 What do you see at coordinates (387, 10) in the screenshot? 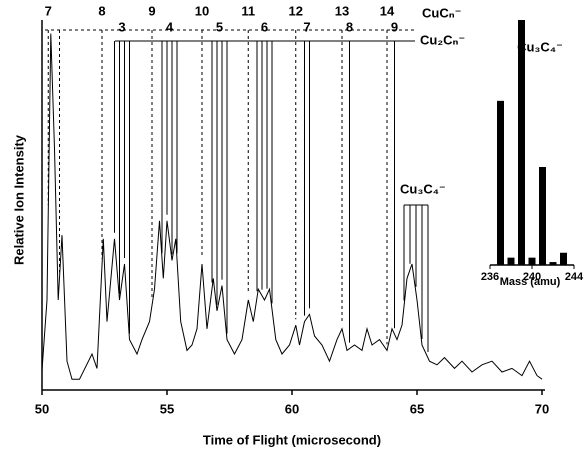
I see `assignment-label: 14` at bounding box center [387, 10].